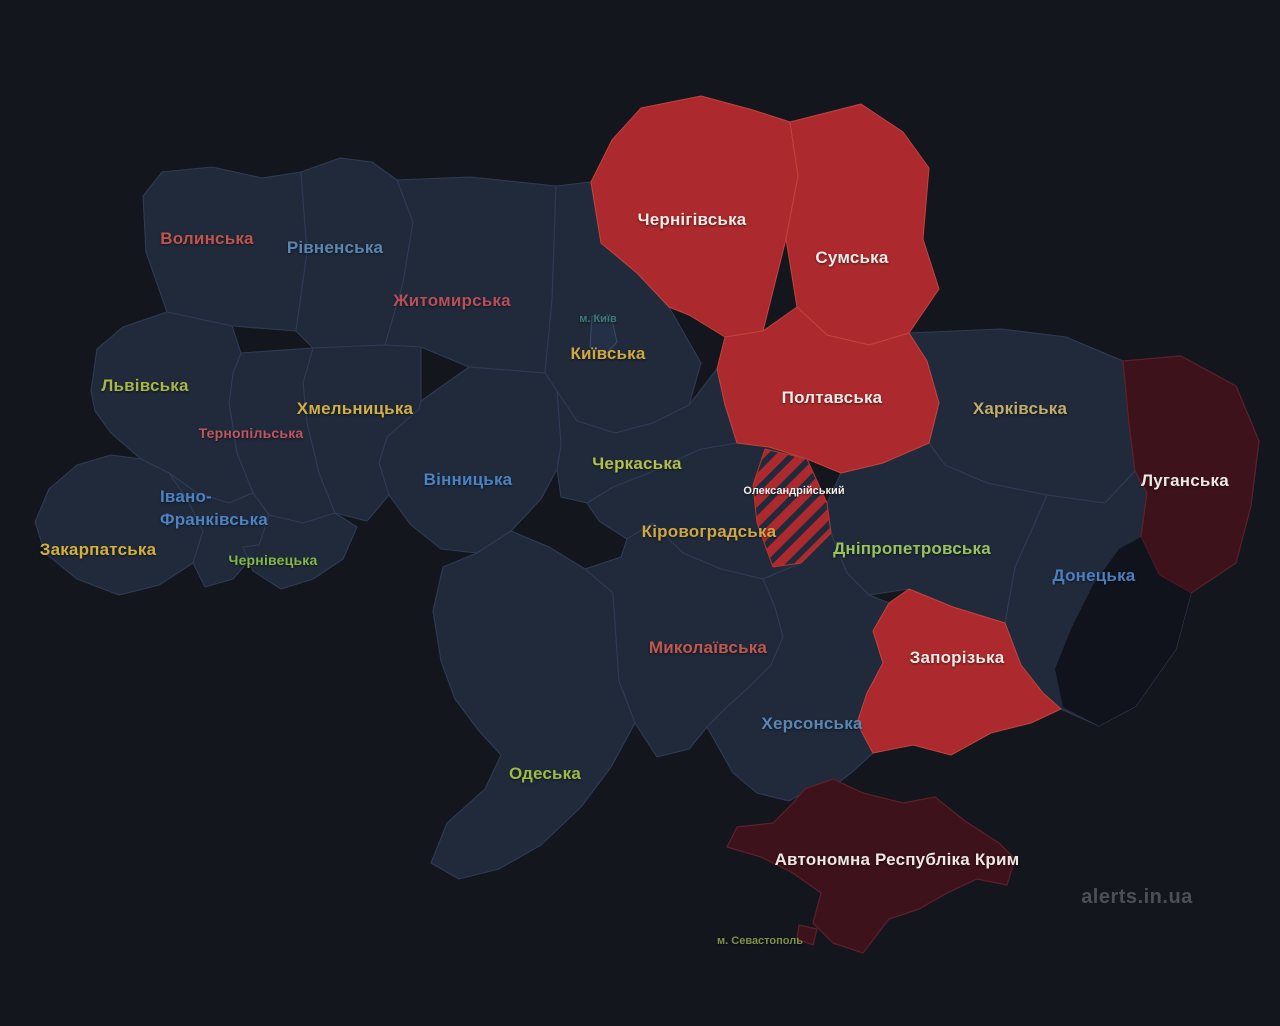  I want to click on label-odesa: Одеська, so click(545, 773).